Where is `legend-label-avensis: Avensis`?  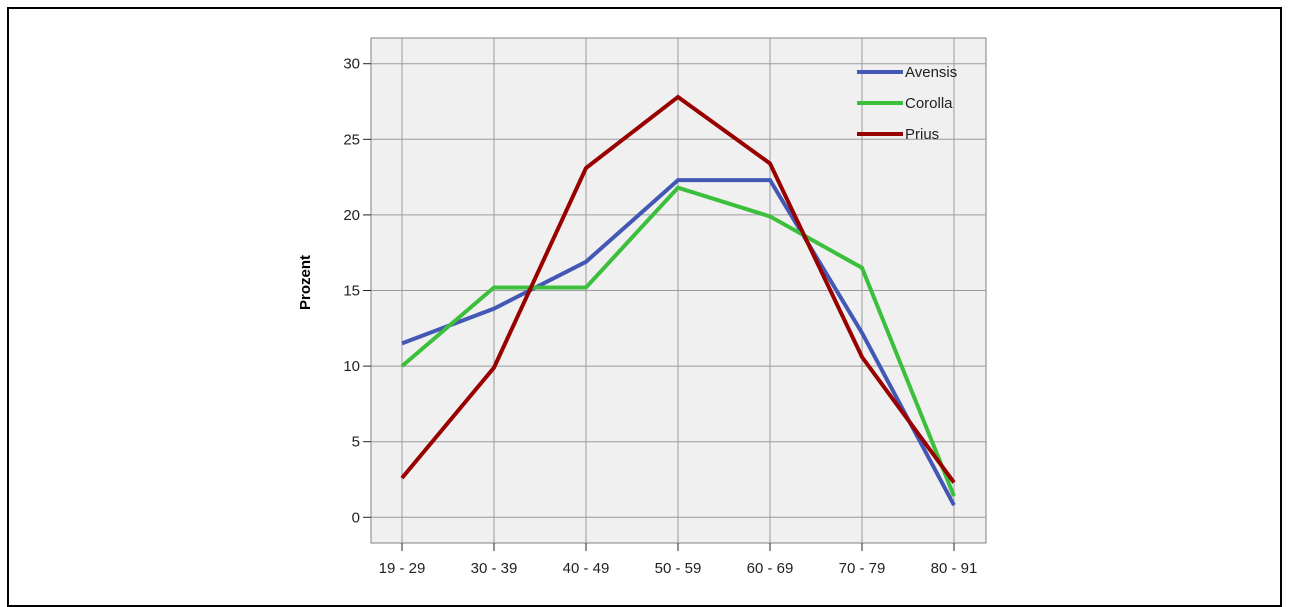
legend-label-avensis: Avensis is located at coordinates (931, 72).